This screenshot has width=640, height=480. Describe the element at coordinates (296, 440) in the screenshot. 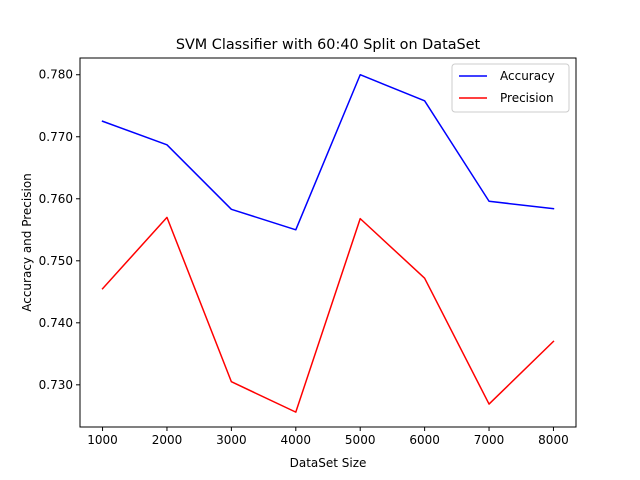

I see `x-tick-label: 4000` at that location.